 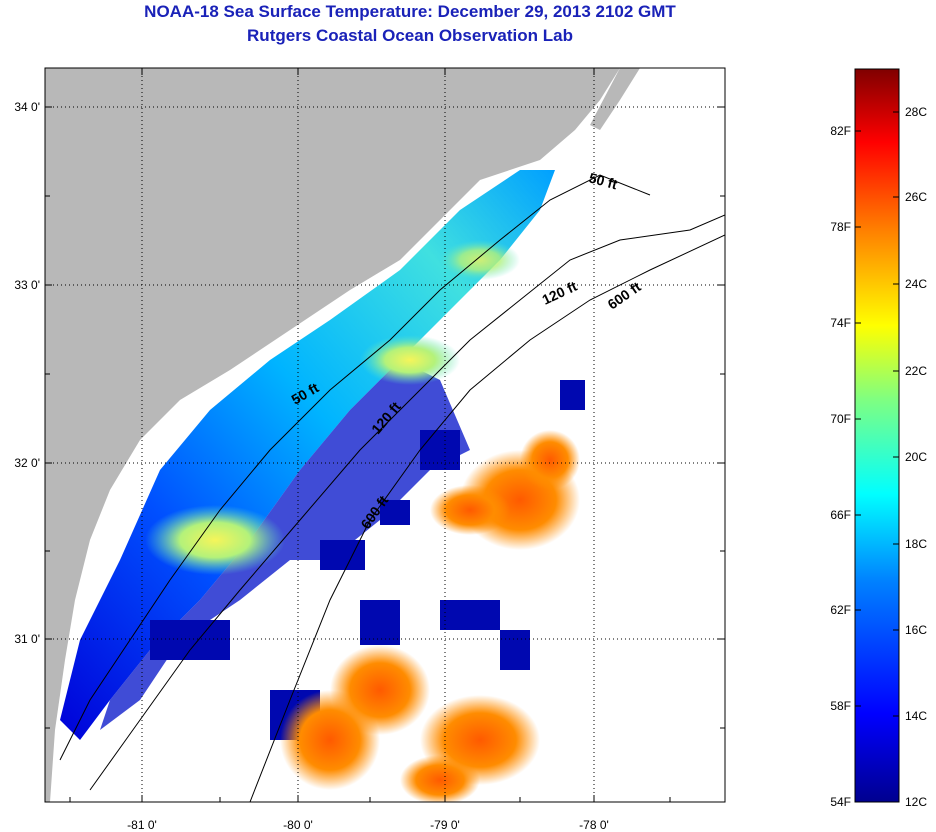 What do you see at coordinates (840, 706) in the screenshot?
I see `colorbar-f-label: 58F` at bounding box center [840, 706].